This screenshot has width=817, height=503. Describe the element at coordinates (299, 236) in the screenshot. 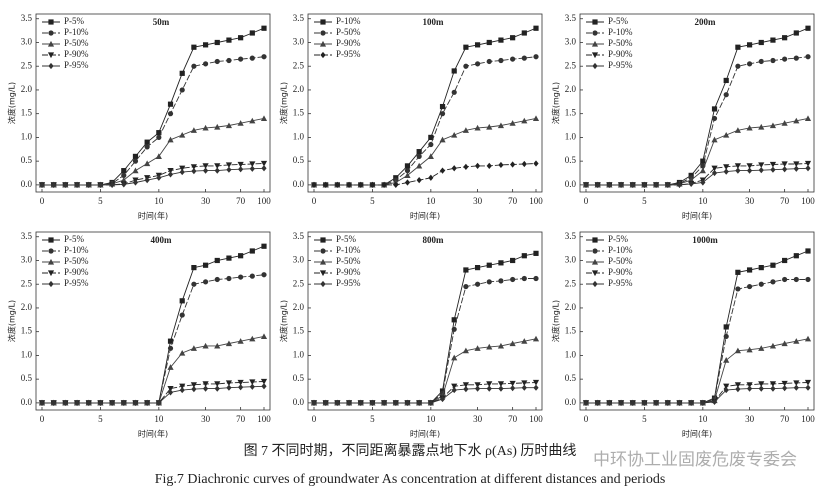

I see `y-tick-label: 3.5` at that location.